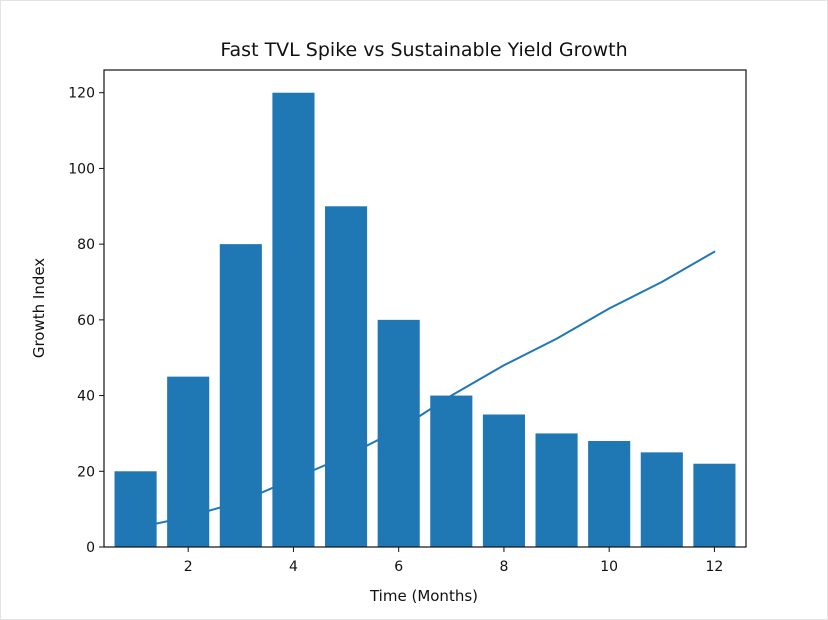 The height and width of the screenshot is (620, 828). What do you see at coordinates (503, 567) in the screenshot?
I see `x-tick-label: 8` at bounding box center [503, 567].